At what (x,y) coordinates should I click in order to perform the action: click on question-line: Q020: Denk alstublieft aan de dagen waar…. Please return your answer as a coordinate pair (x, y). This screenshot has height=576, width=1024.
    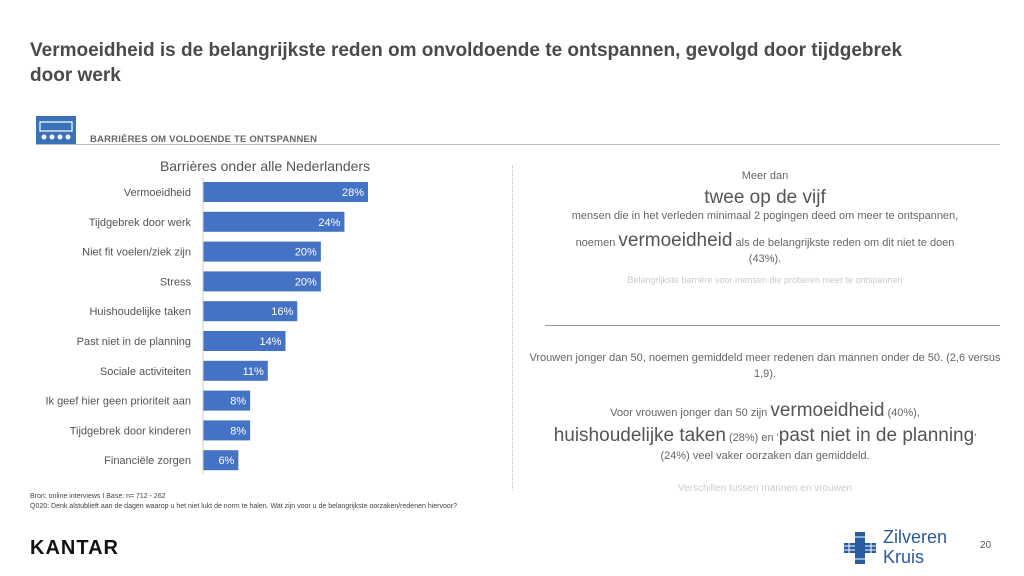
    Looking at the image, I should click on (244, 506).